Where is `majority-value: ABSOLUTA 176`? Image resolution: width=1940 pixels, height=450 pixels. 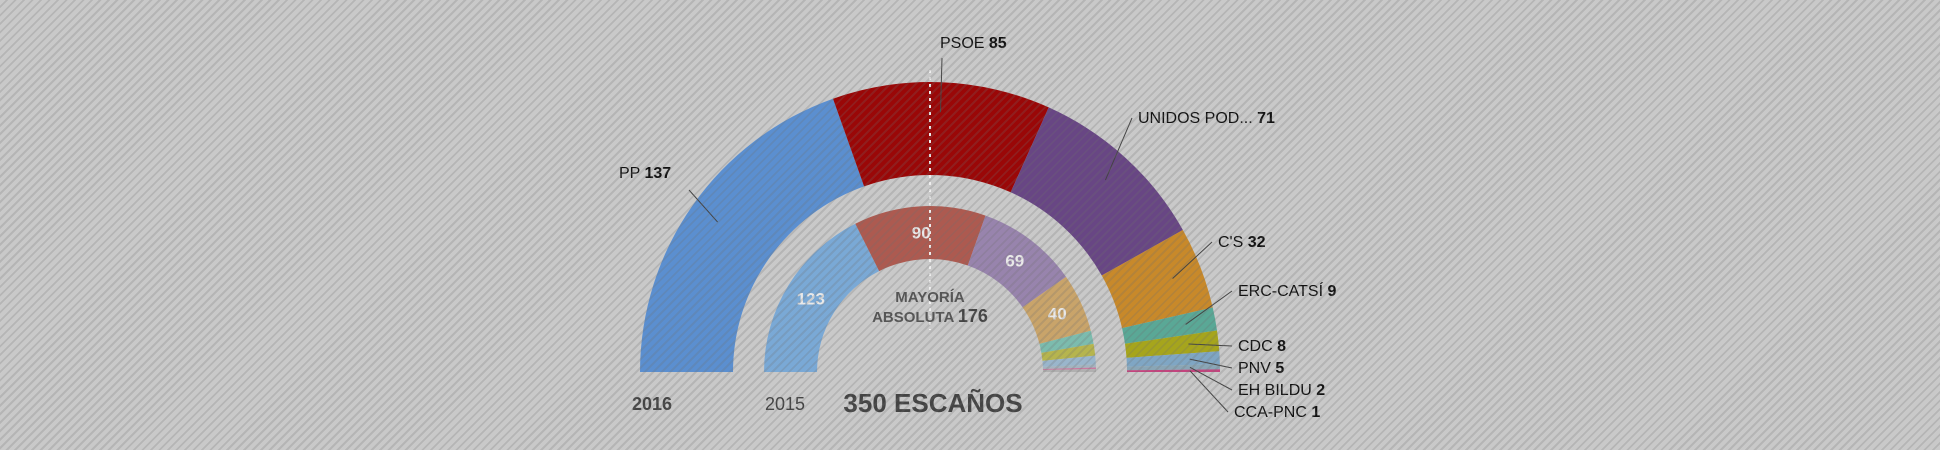 majority-value: ABSOLUTA 176 is located at coordinates (930, 316).